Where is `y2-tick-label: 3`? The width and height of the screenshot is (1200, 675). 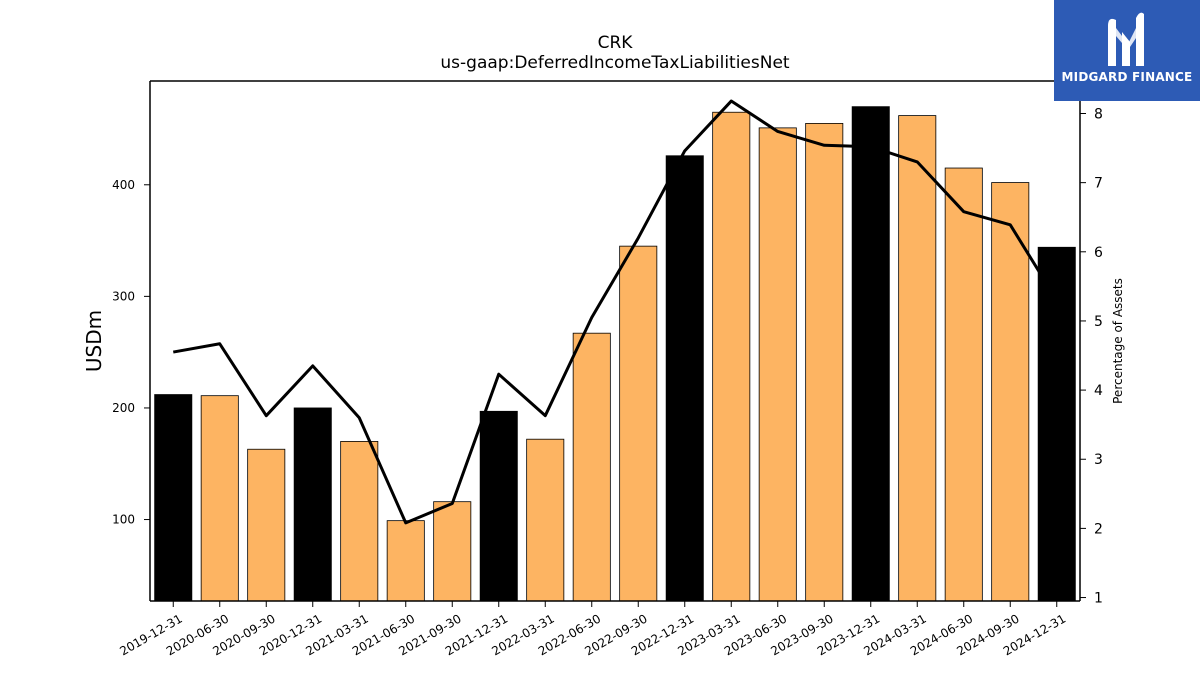
y2-tick-label: 3 is located at coordinates (1098, 460).